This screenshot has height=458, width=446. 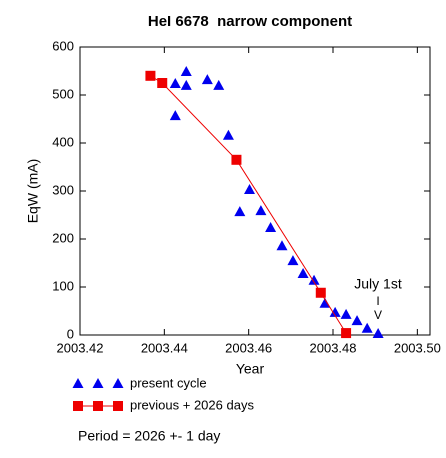 What do you see at coordinates (377, 301) in the screenshot?
I see `annotation: I` at bounding box center [377, 301].